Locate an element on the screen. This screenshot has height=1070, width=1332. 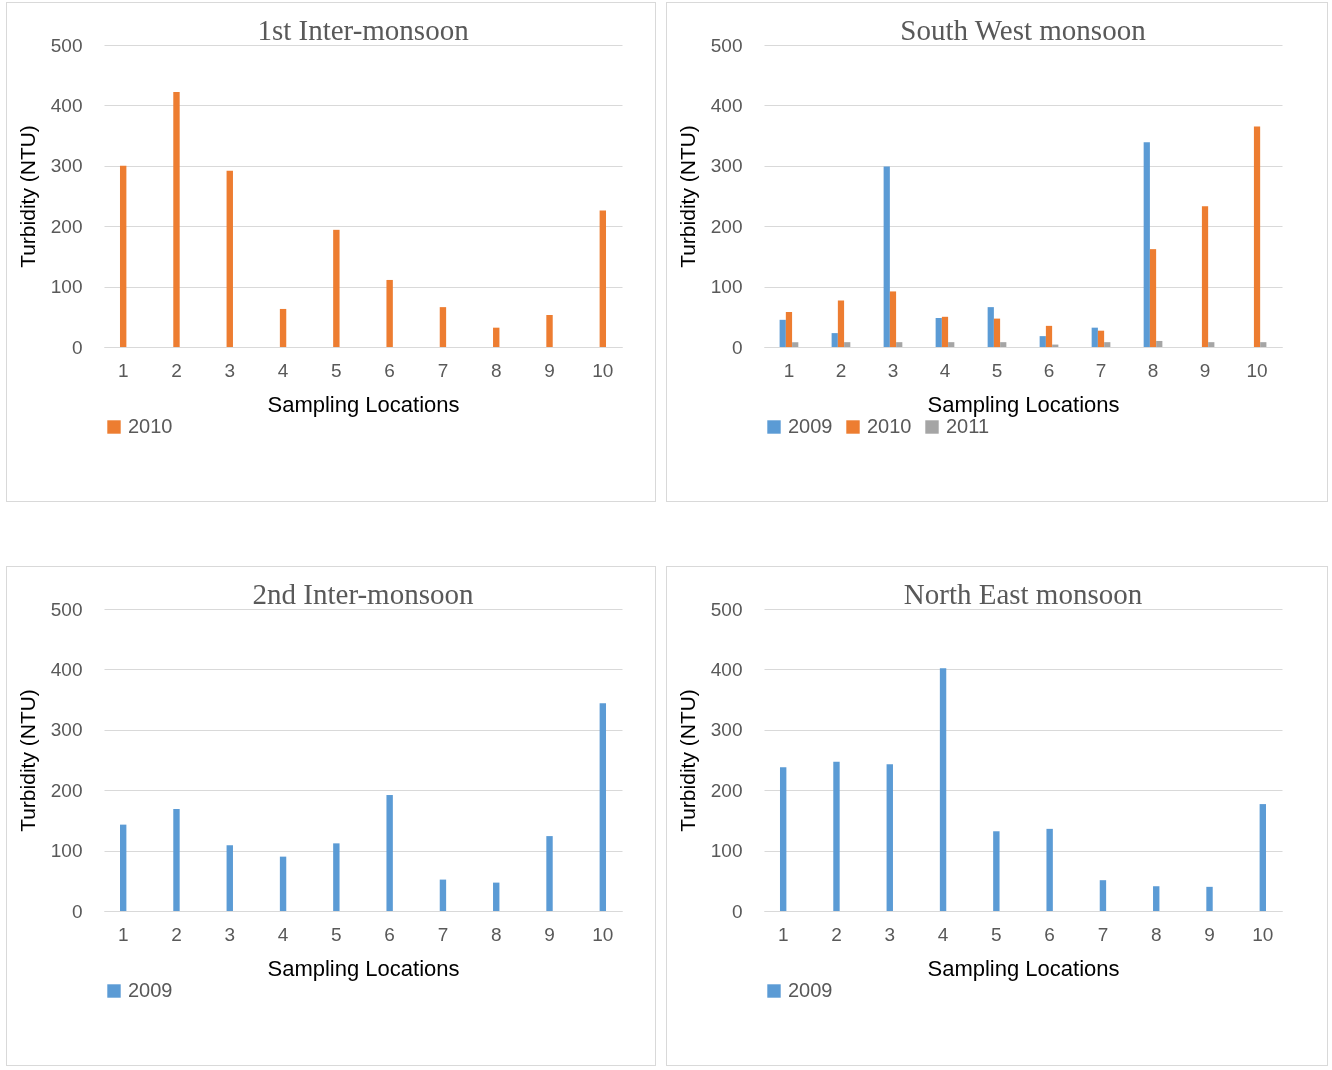
x-tick-label: 5 is located at coordinates (336, 370).